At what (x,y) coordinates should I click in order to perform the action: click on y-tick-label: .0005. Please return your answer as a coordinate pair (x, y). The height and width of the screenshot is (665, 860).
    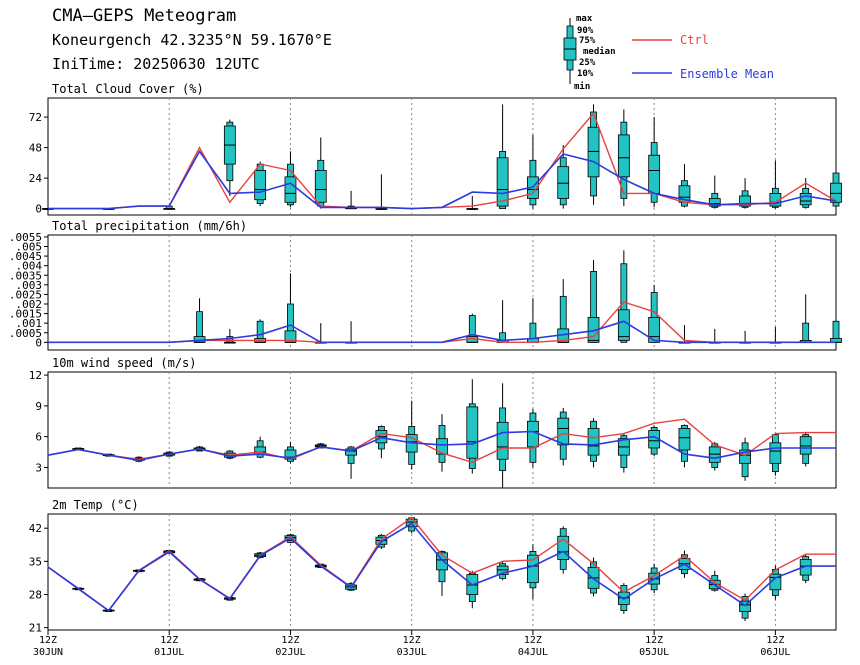
    Looking at the image, I should click on (25, 333).